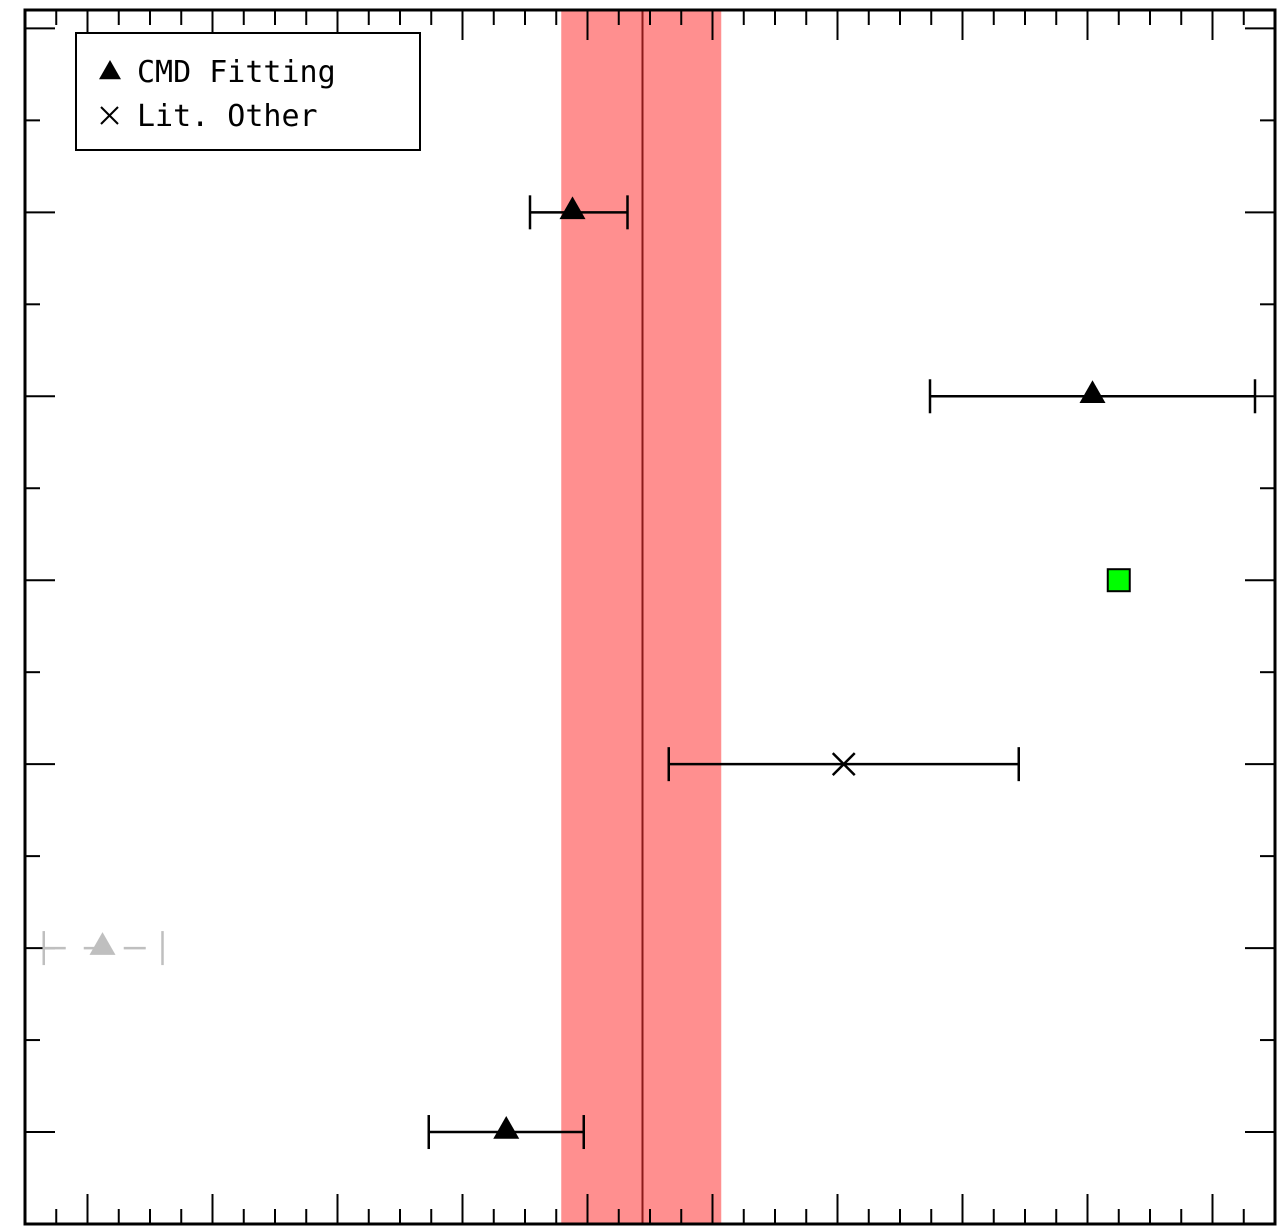 This screenshot has width=1280, height=1226. I want to click on legend-marker-triangle, so click(110, 70).